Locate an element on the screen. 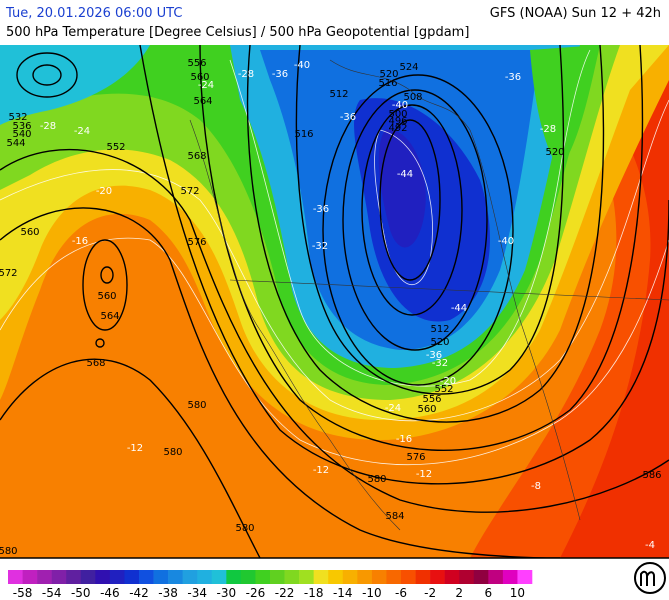 The height and width of the screenshot is (600, 669). colorbar-label: 2 is located at coordinates (459, 593).